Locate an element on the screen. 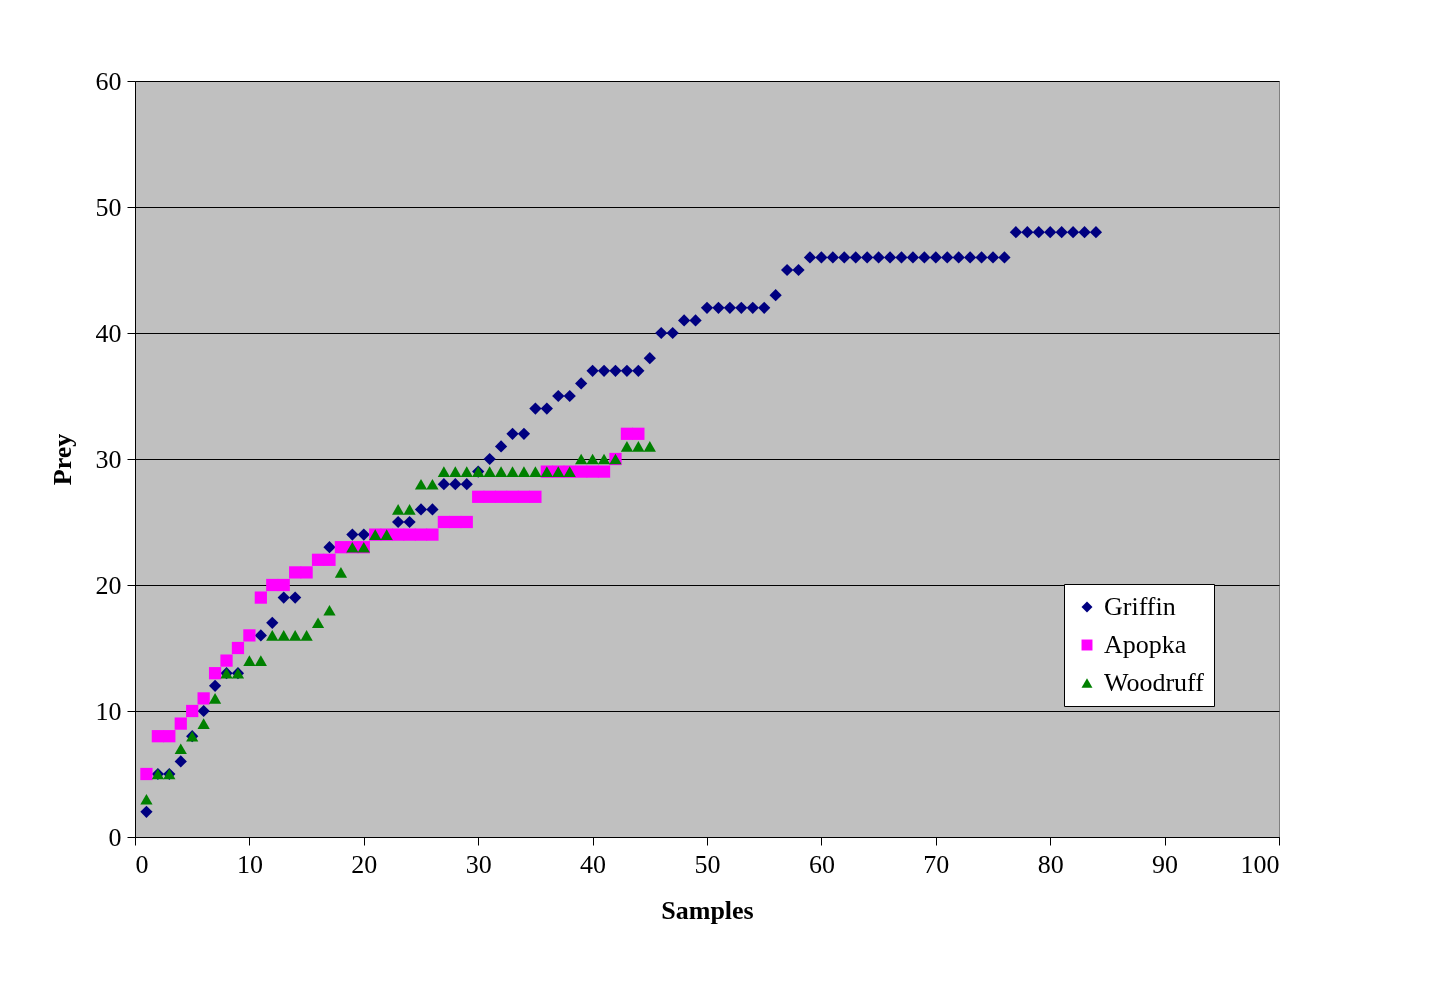 The image size is (1429, 986). legend-label: Griffin is located at coordinates (1140, 606).